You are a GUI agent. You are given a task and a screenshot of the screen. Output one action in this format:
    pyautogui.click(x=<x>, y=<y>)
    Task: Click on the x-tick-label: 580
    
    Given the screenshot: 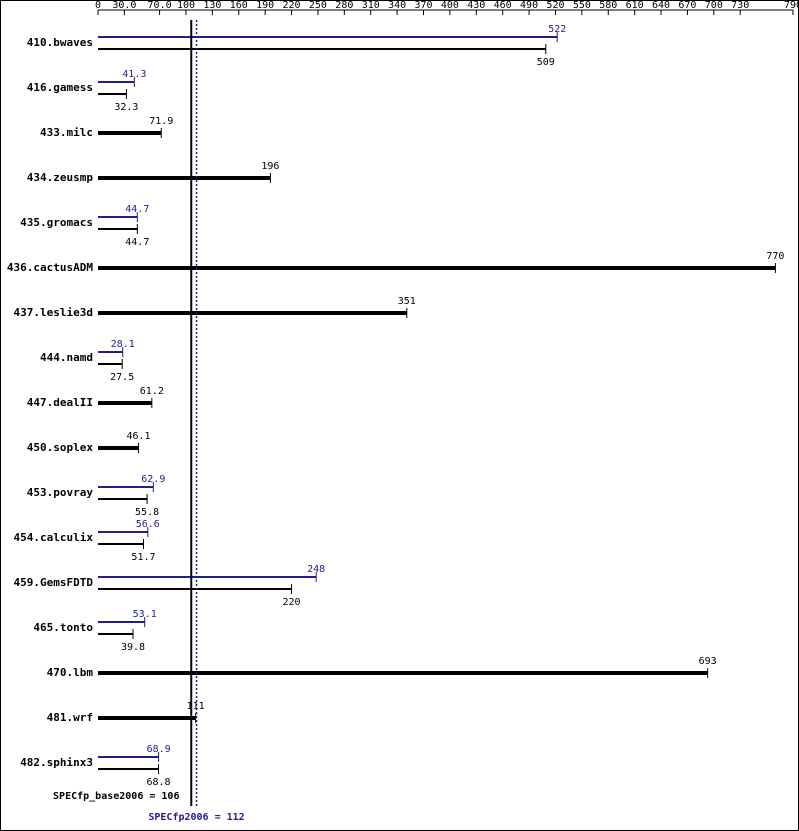 What is the action you would take?
    pyautogui.click(x=608, y=5)
    